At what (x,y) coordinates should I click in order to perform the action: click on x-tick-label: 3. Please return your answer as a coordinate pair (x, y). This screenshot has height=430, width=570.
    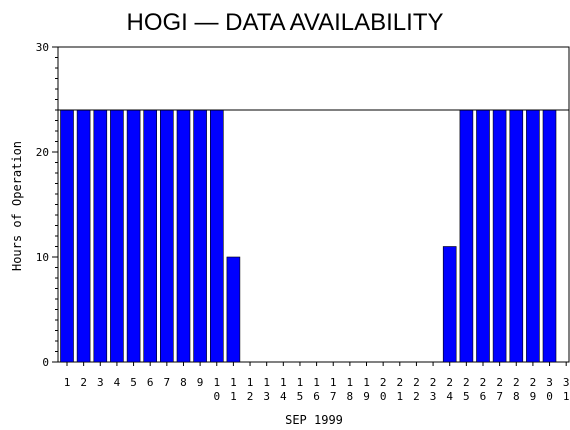
    Looking at the image, I should click on (100, 382).